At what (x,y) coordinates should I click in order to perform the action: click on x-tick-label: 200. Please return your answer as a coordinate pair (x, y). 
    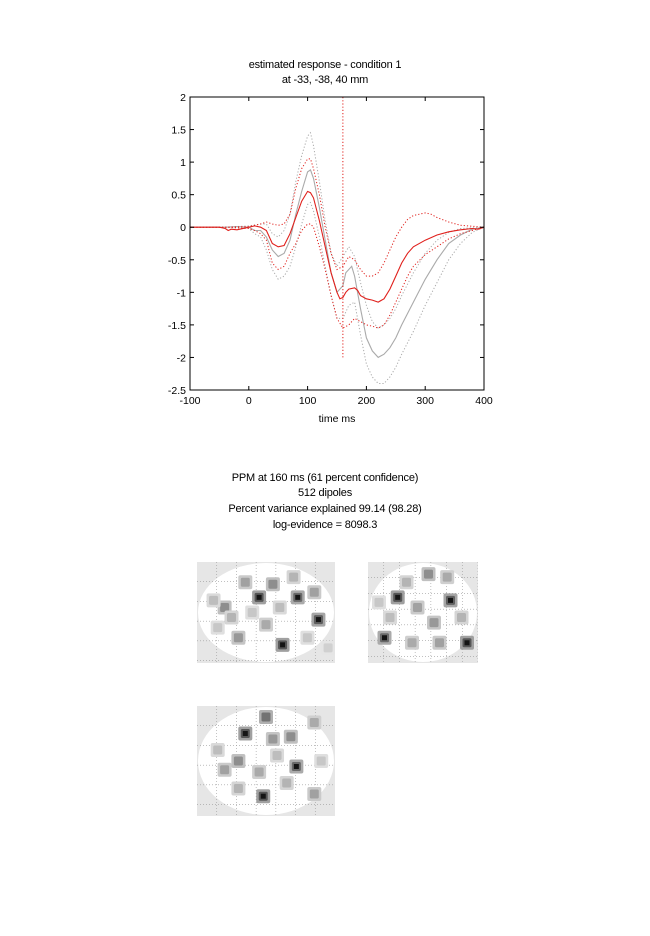
    Looking at the image, I should click on (367, 401).